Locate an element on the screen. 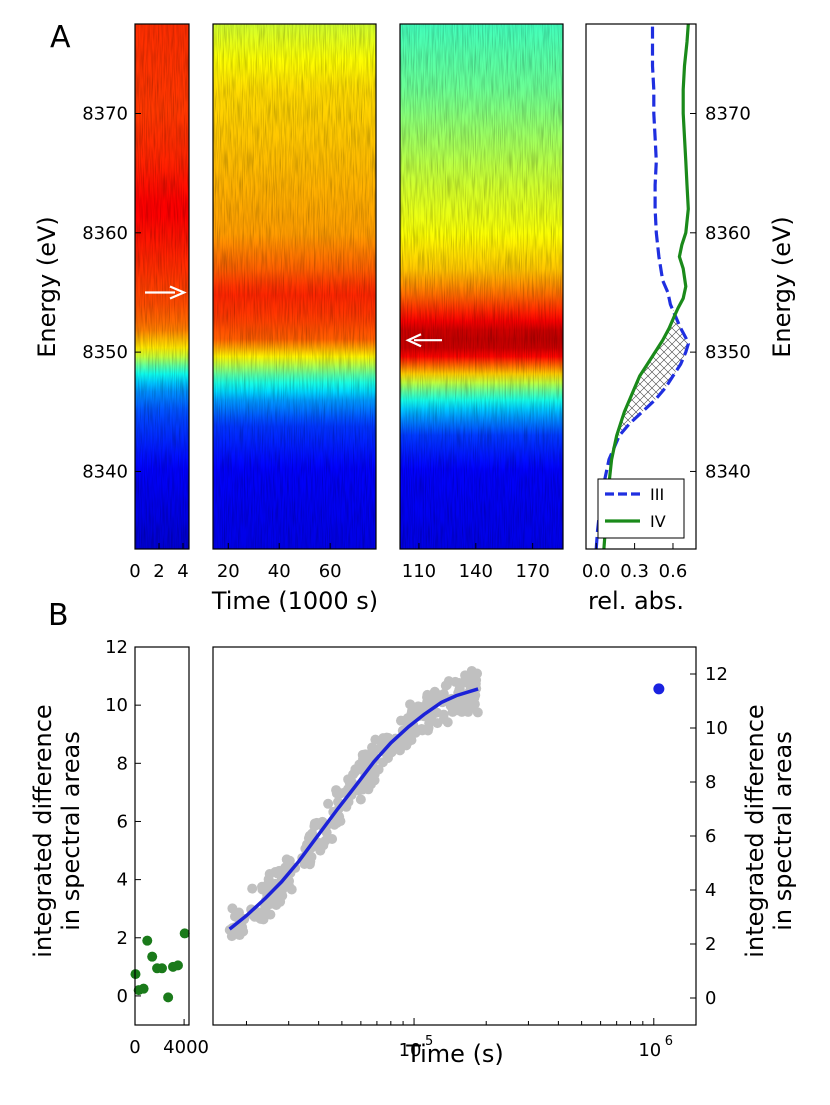  spectra-panel: III IV 0.0 0.3 0.6 is located at coordinates (639, 302).